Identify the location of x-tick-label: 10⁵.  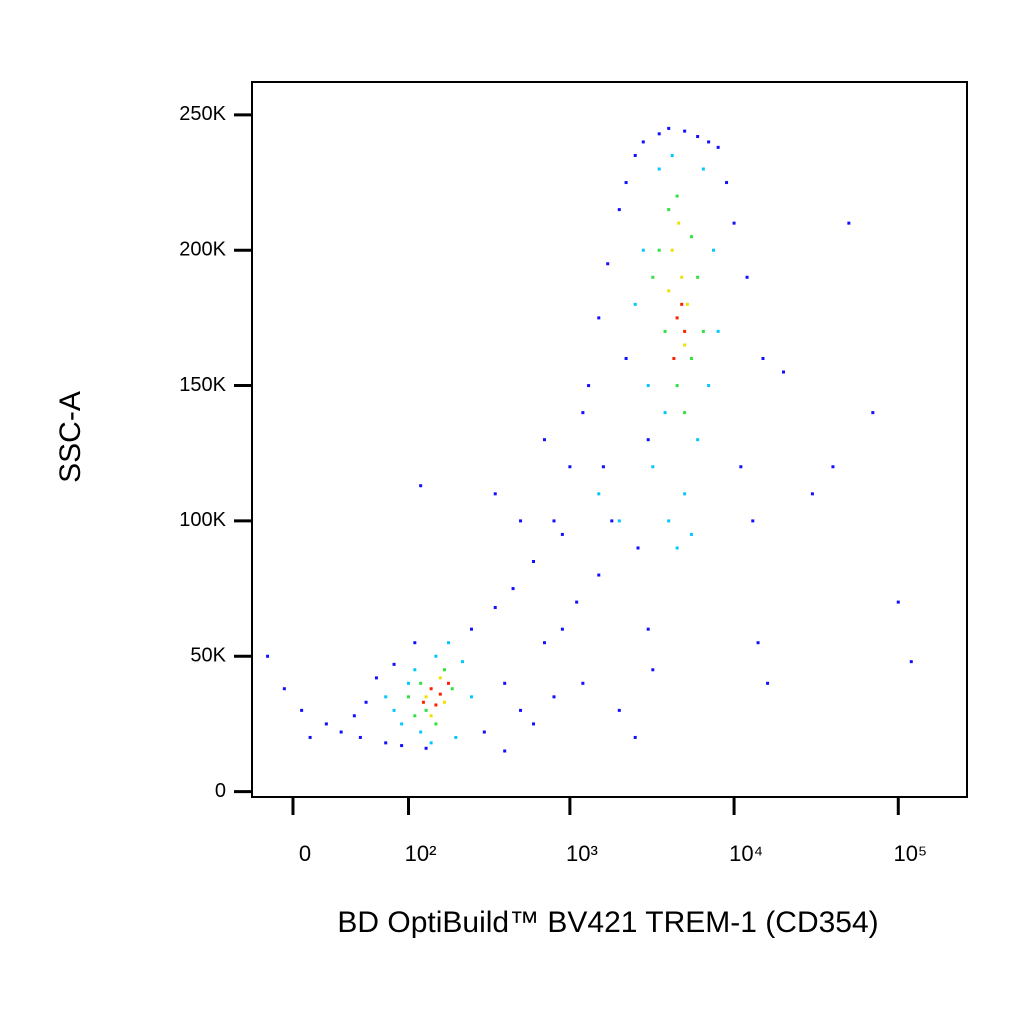
(910, 853).